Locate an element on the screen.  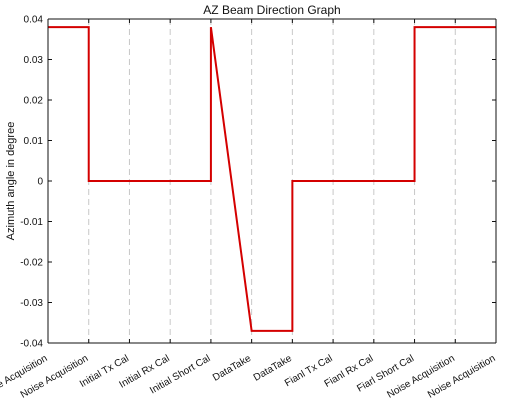
y-tick-label-0: -0.04 is located at coordinates (31, 344).